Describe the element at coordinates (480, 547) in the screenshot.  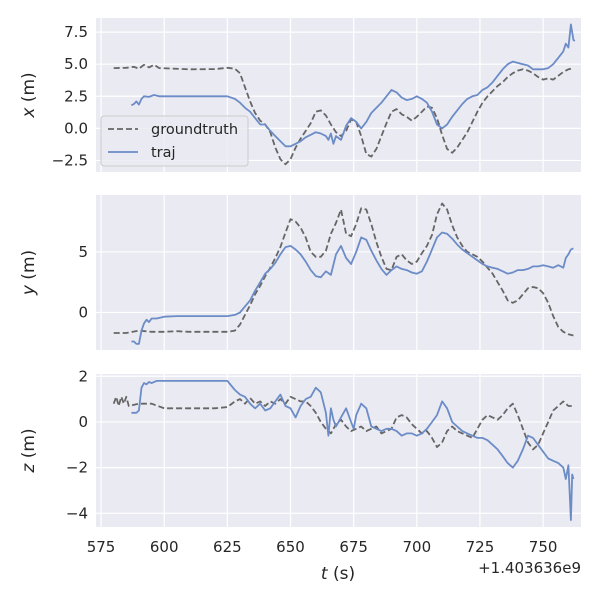
I see `x-tick-label: 725` at that location.